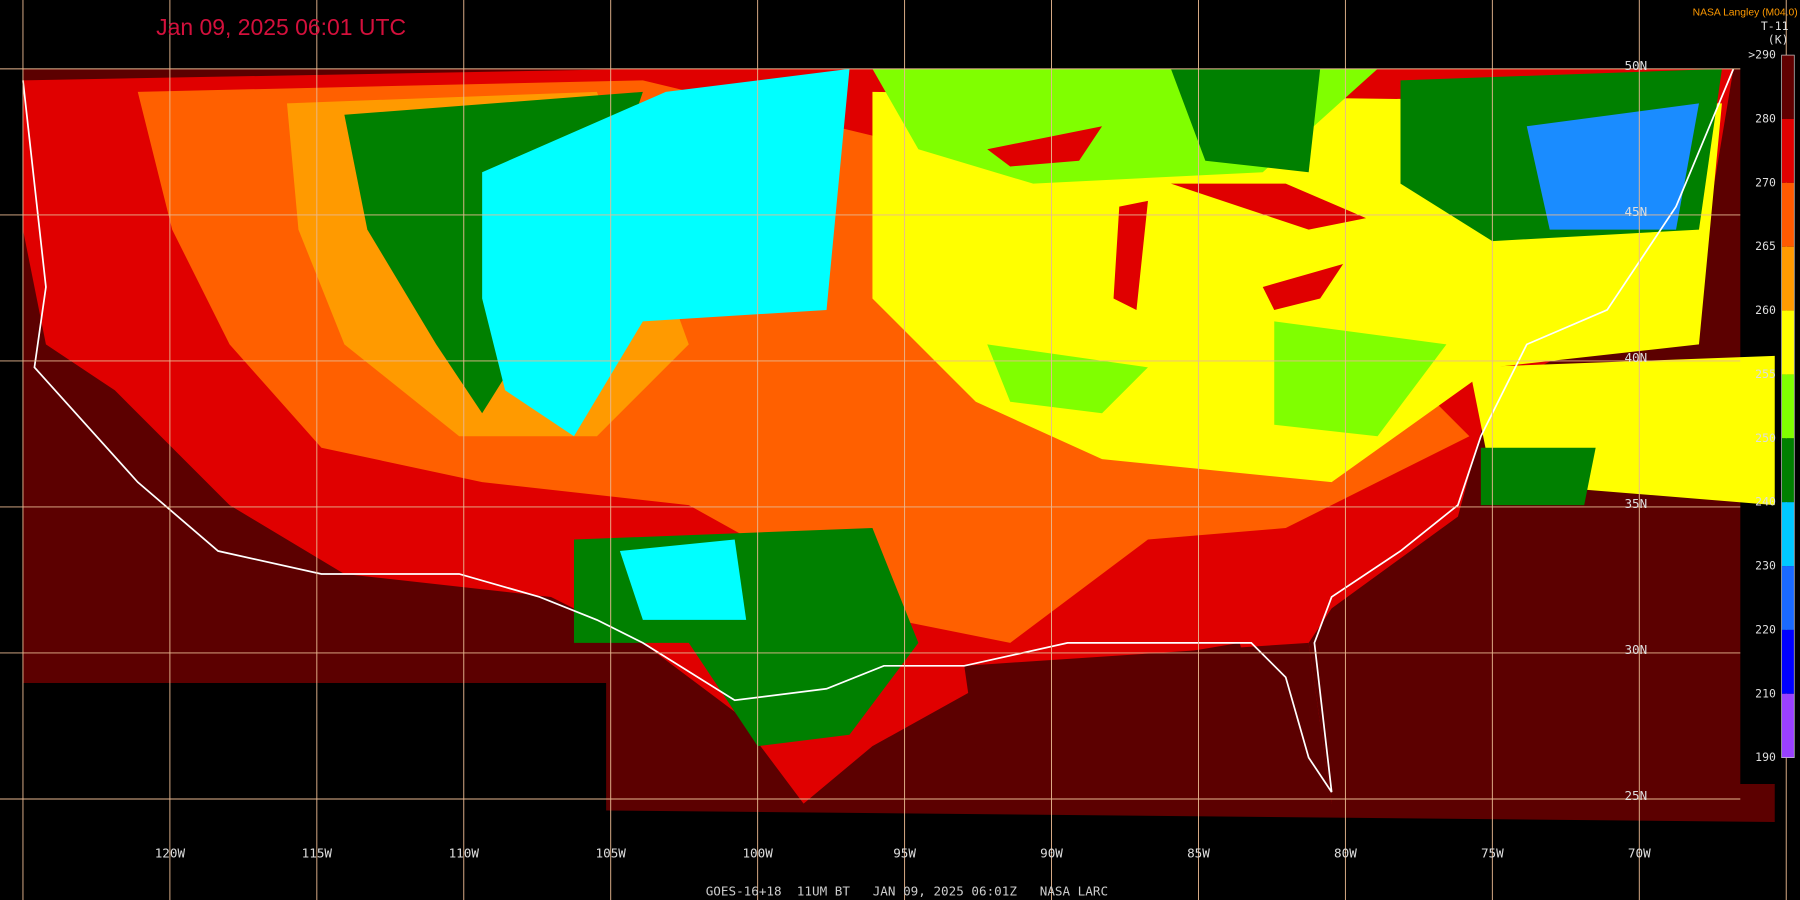 The image size is (1800, 900). Describe the element at coordinates (1635, 211) in the screenshot. I see `latitude-label: 45N` at that location.